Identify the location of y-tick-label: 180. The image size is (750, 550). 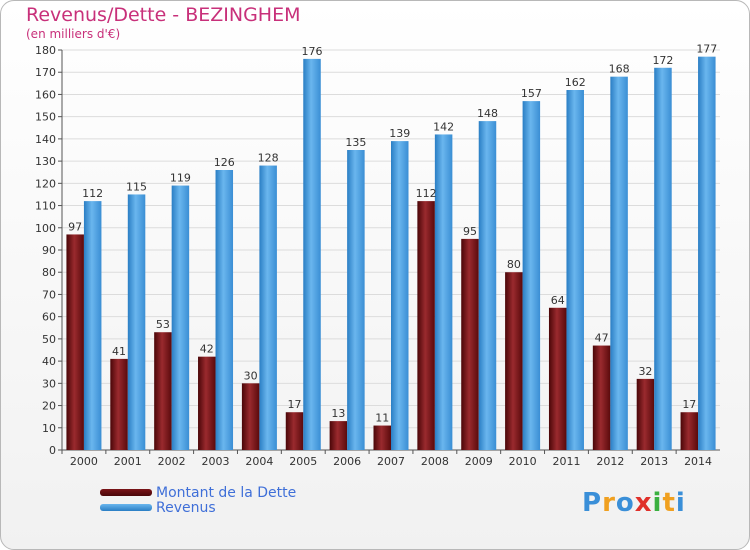
(45, 50).